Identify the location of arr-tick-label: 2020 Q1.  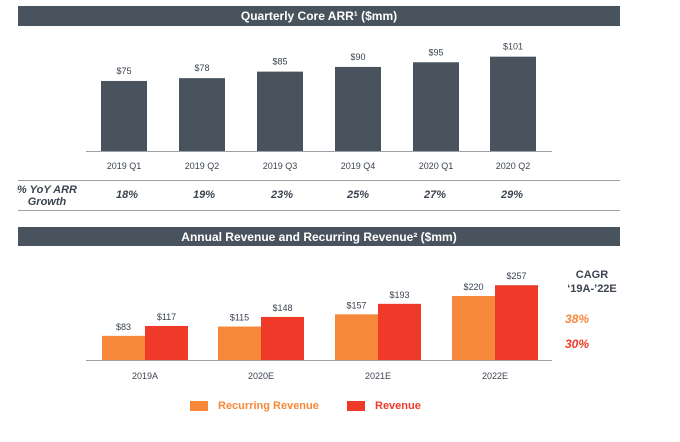
(436, 166).